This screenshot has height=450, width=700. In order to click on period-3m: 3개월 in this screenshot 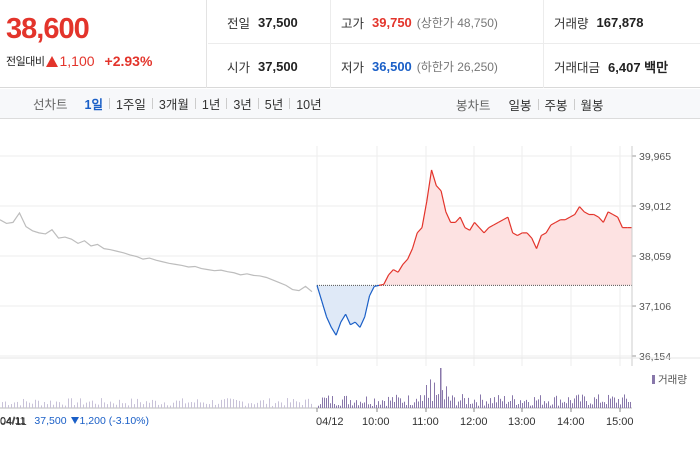, I will do `click(173, 105)`.